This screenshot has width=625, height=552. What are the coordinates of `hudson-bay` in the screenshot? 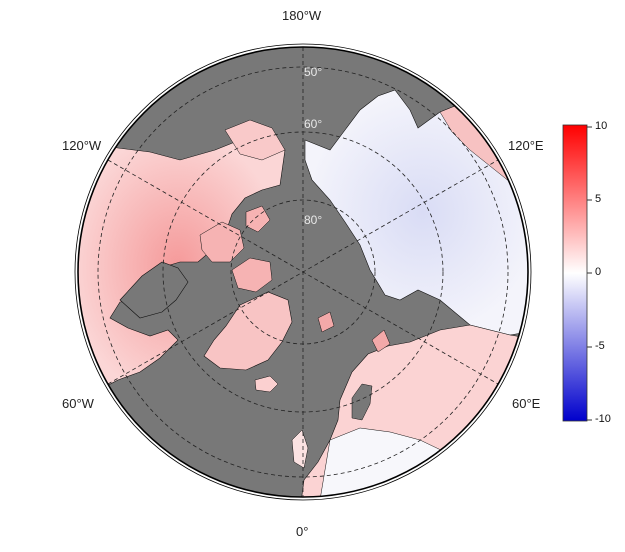 It's located at (154, 290).